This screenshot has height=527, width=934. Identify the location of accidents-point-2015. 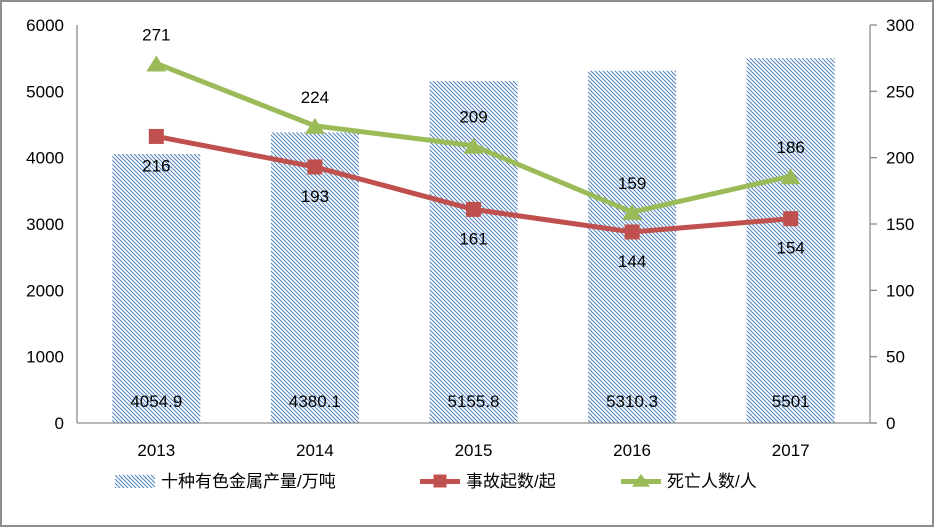
(473, 209).